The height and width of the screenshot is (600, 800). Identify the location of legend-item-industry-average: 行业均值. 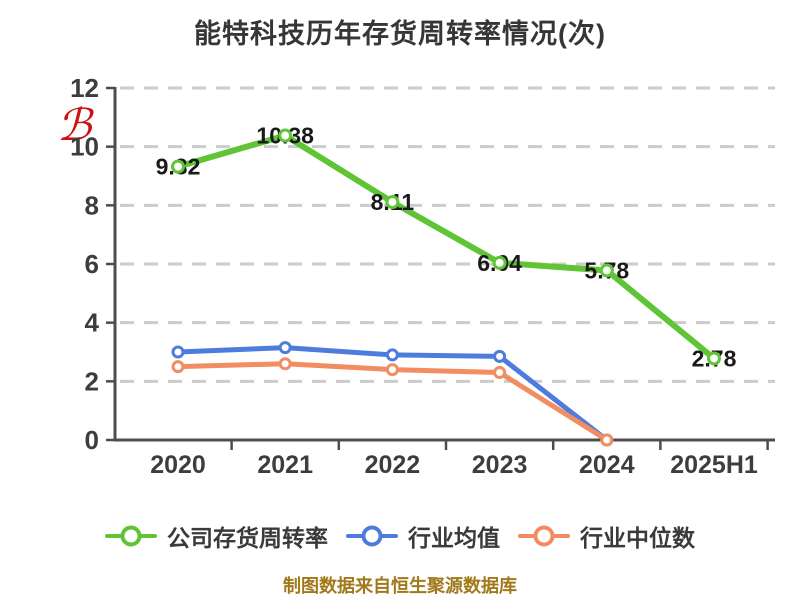
(423, 536).